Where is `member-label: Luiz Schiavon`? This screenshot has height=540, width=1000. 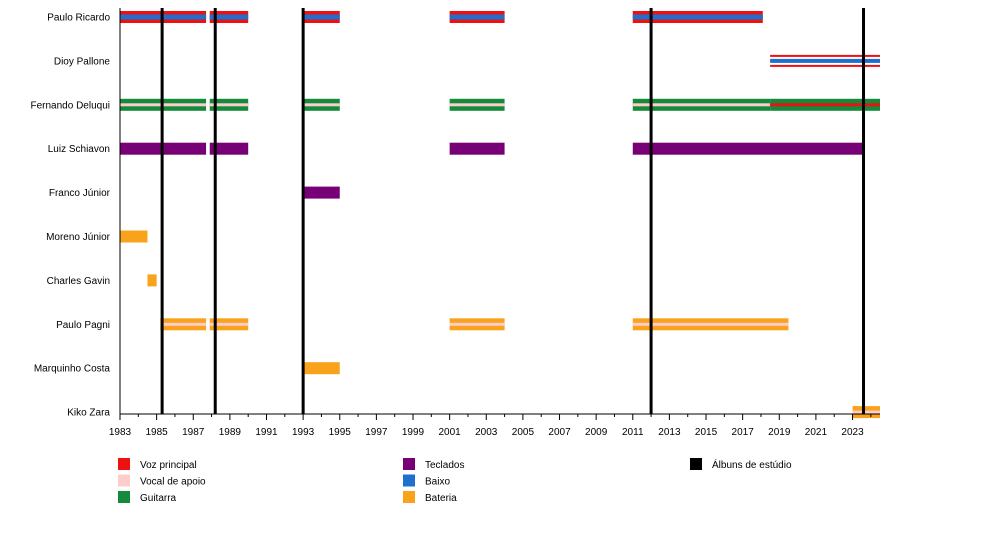 member-label: Luiz Schiavon is located at coordinates (79, 149).